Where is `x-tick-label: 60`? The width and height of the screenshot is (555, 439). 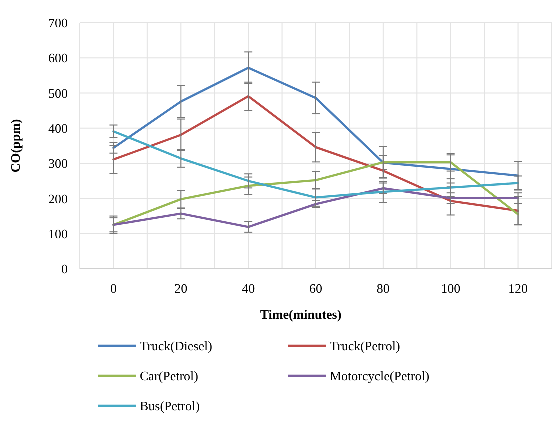
x-tick-label: 60 is located at coordinates (316, 288).